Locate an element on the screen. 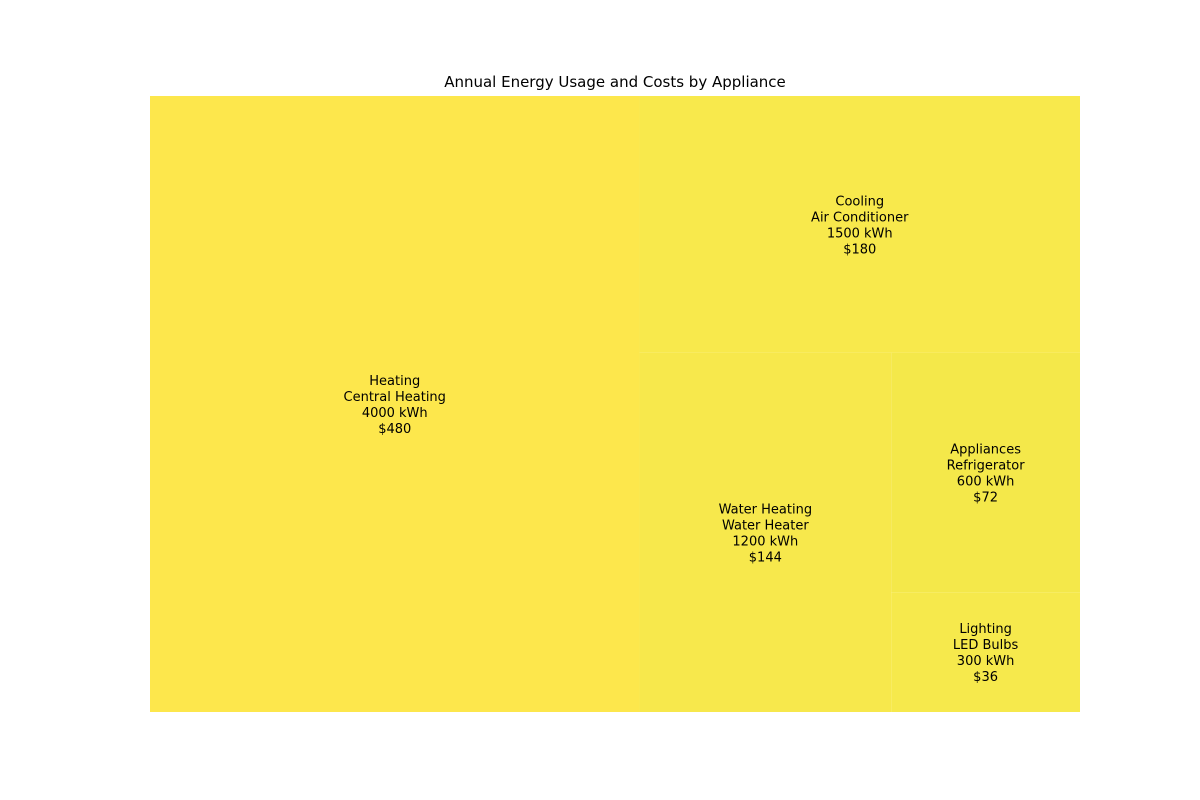 The width and height of the screenshot is (1200, 800). tile-kwh-label: 300 kWh is located at coordinates (986, 661).